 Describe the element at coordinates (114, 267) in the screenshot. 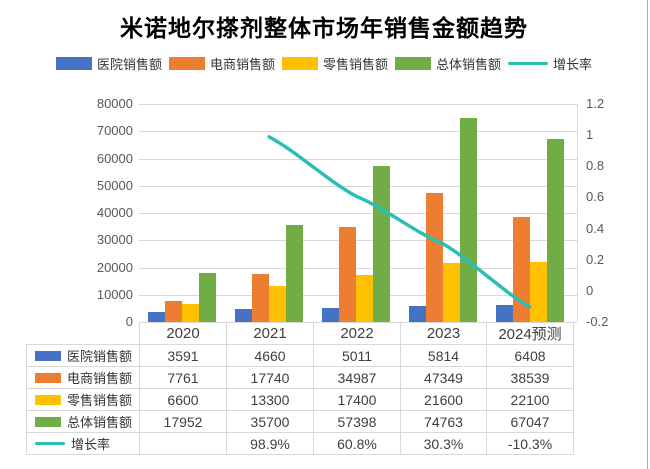

I see `left-axis-tick-label: 20000` at that location.